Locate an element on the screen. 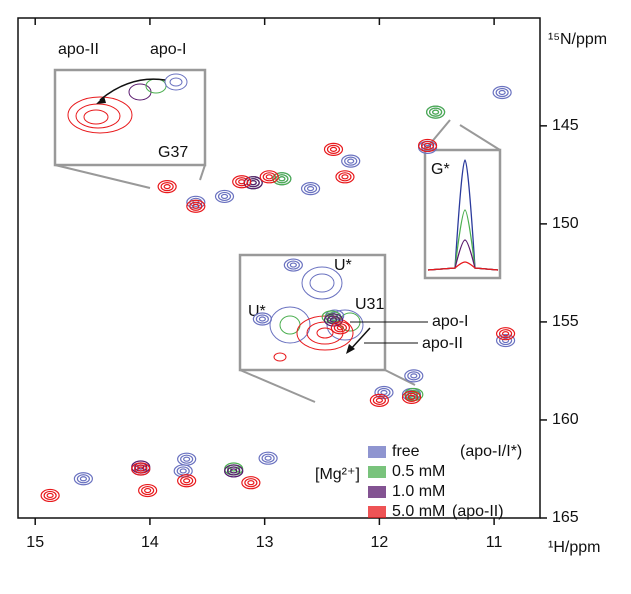 The height and width of the screenshot is (594, 631). annotation: G37 is located at coordinates (173, 152).